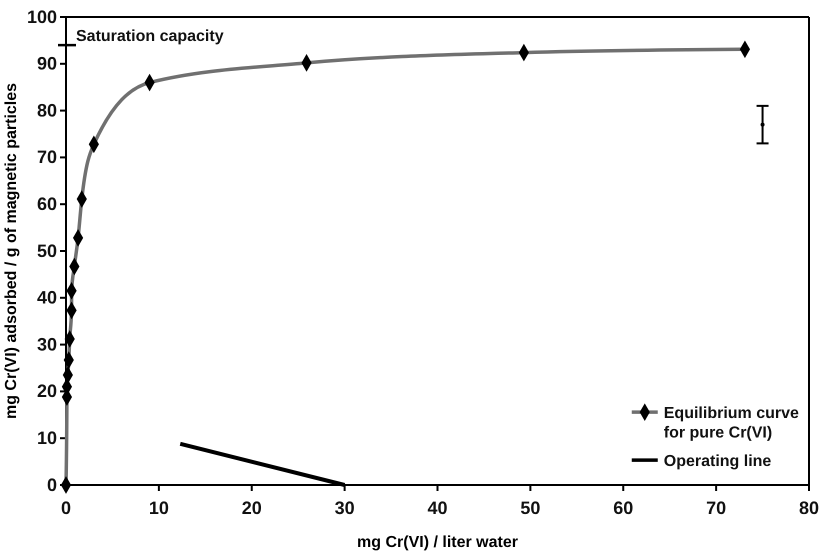 The height and width of the screenshot is (552, 830). What do you see at coordinates (51, 484) in the screenshot?
I see `y-tick-label: 0` at bounding box center [51, 484].